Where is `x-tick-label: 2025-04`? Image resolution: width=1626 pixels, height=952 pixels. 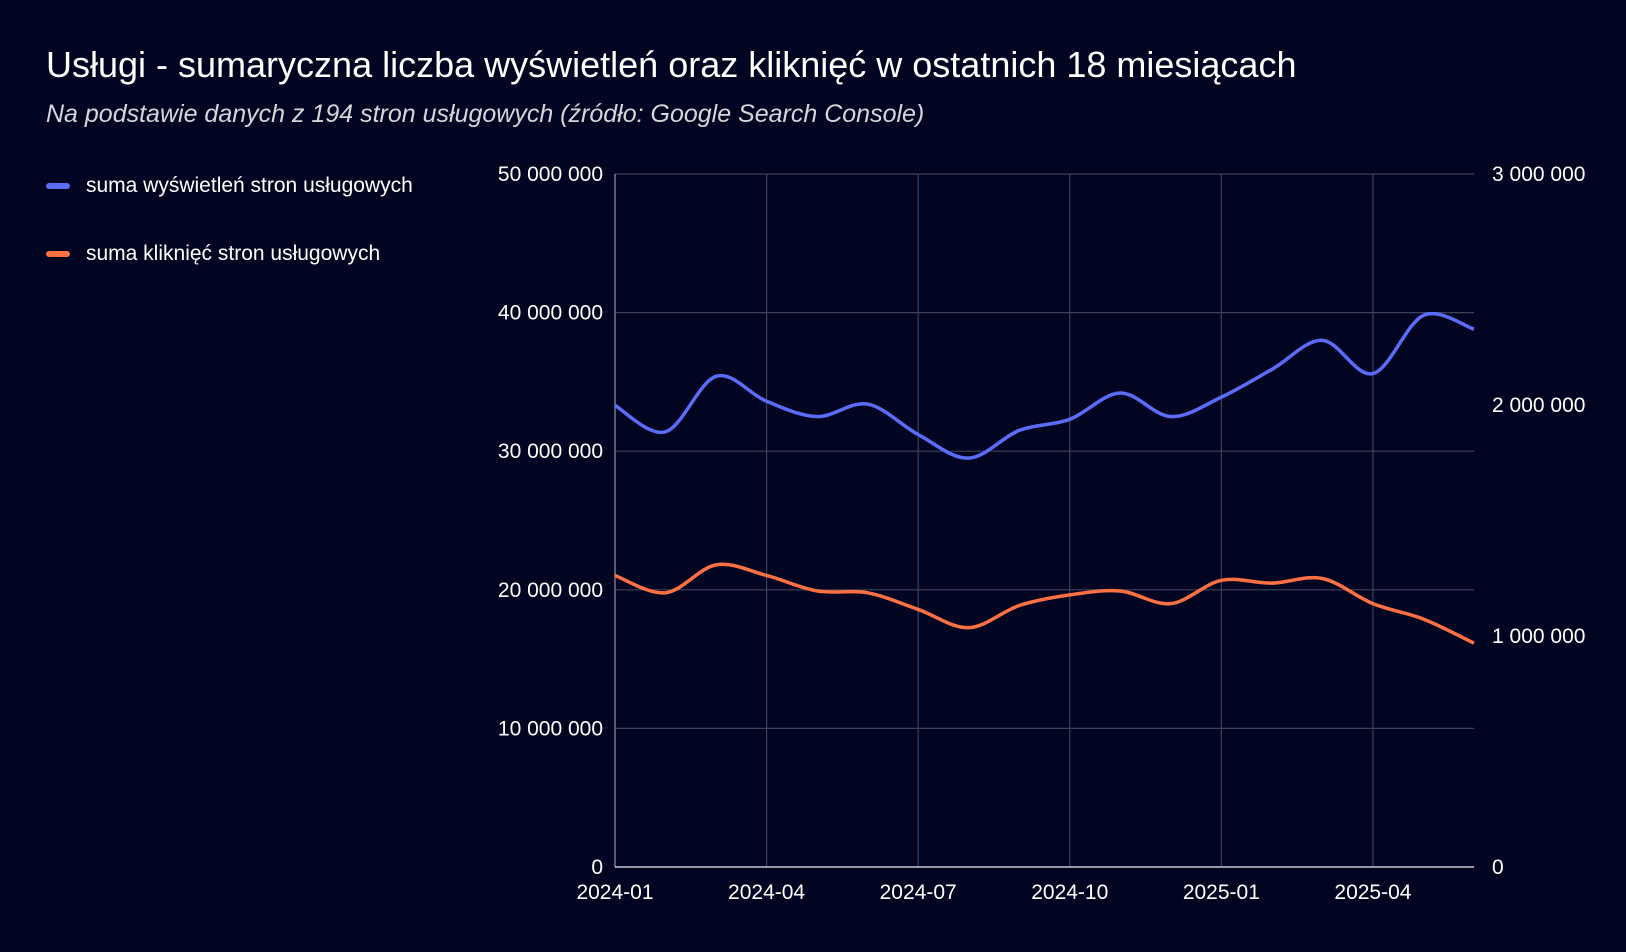 x-tick-label: 2025-04 is located at coordinates (1372, 892).